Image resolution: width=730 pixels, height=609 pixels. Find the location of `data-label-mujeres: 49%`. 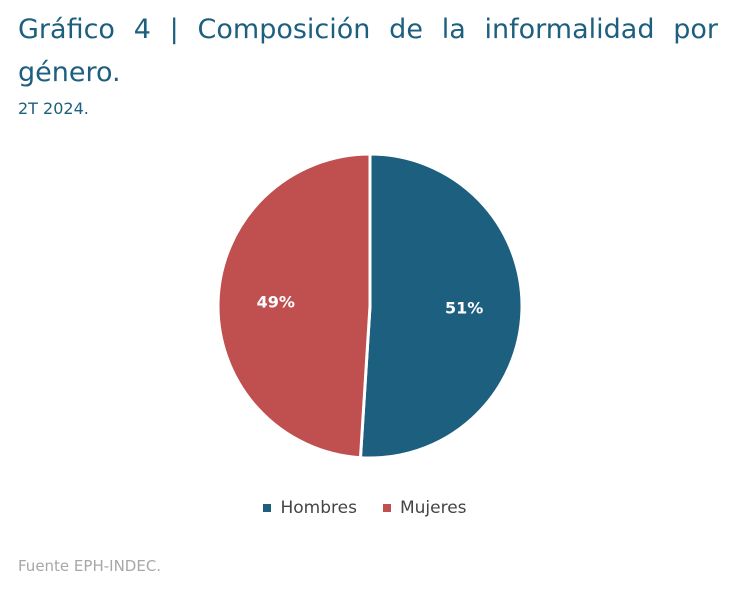

data-label-mujeres: 49% is located at coordinates (276, 302).